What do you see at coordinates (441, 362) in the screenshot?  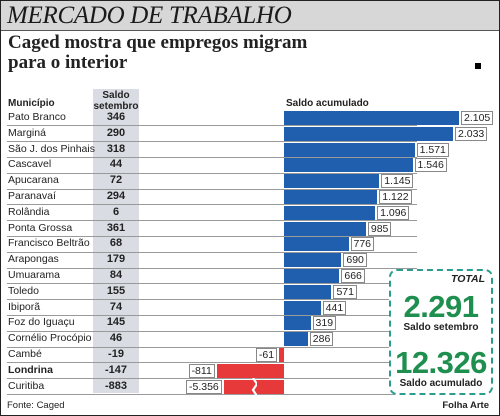 I see `total-saldo-acumulado-value: 12.326` at bounding box center [441, 362].